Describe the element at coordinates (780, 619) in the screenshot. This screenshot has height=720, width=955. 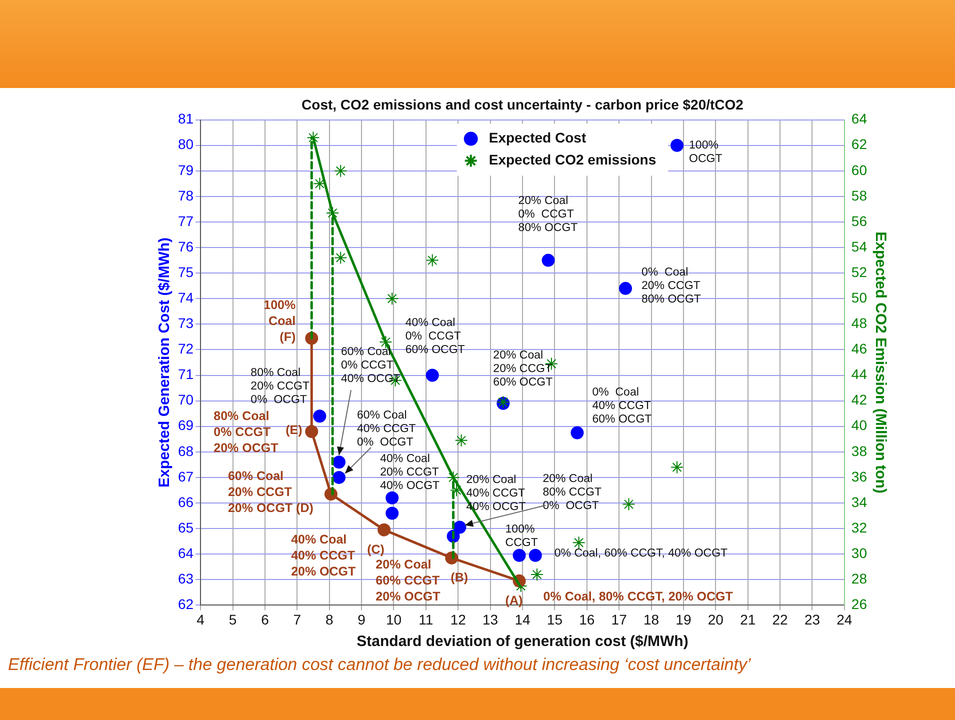
I see `x-tick-label: 22` at that location.